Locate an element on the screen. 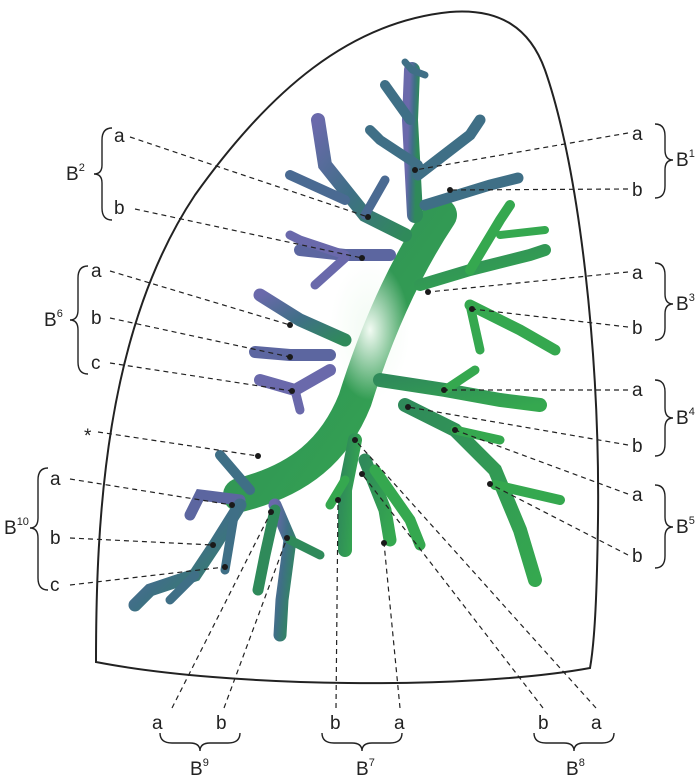  b6-a: a is located at coordinates (96, 271).